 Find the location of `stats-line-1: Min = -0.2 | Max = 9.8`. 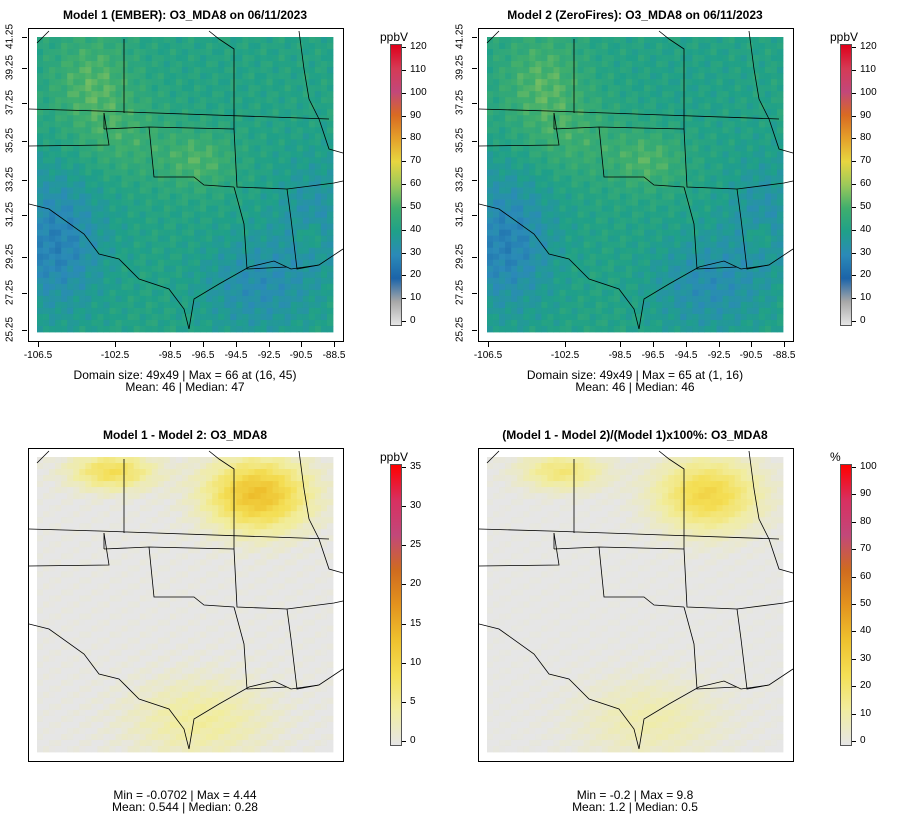

stats-line-1: Min = -0.2 | Max = 9.8 is located at coordinates (635, 795).